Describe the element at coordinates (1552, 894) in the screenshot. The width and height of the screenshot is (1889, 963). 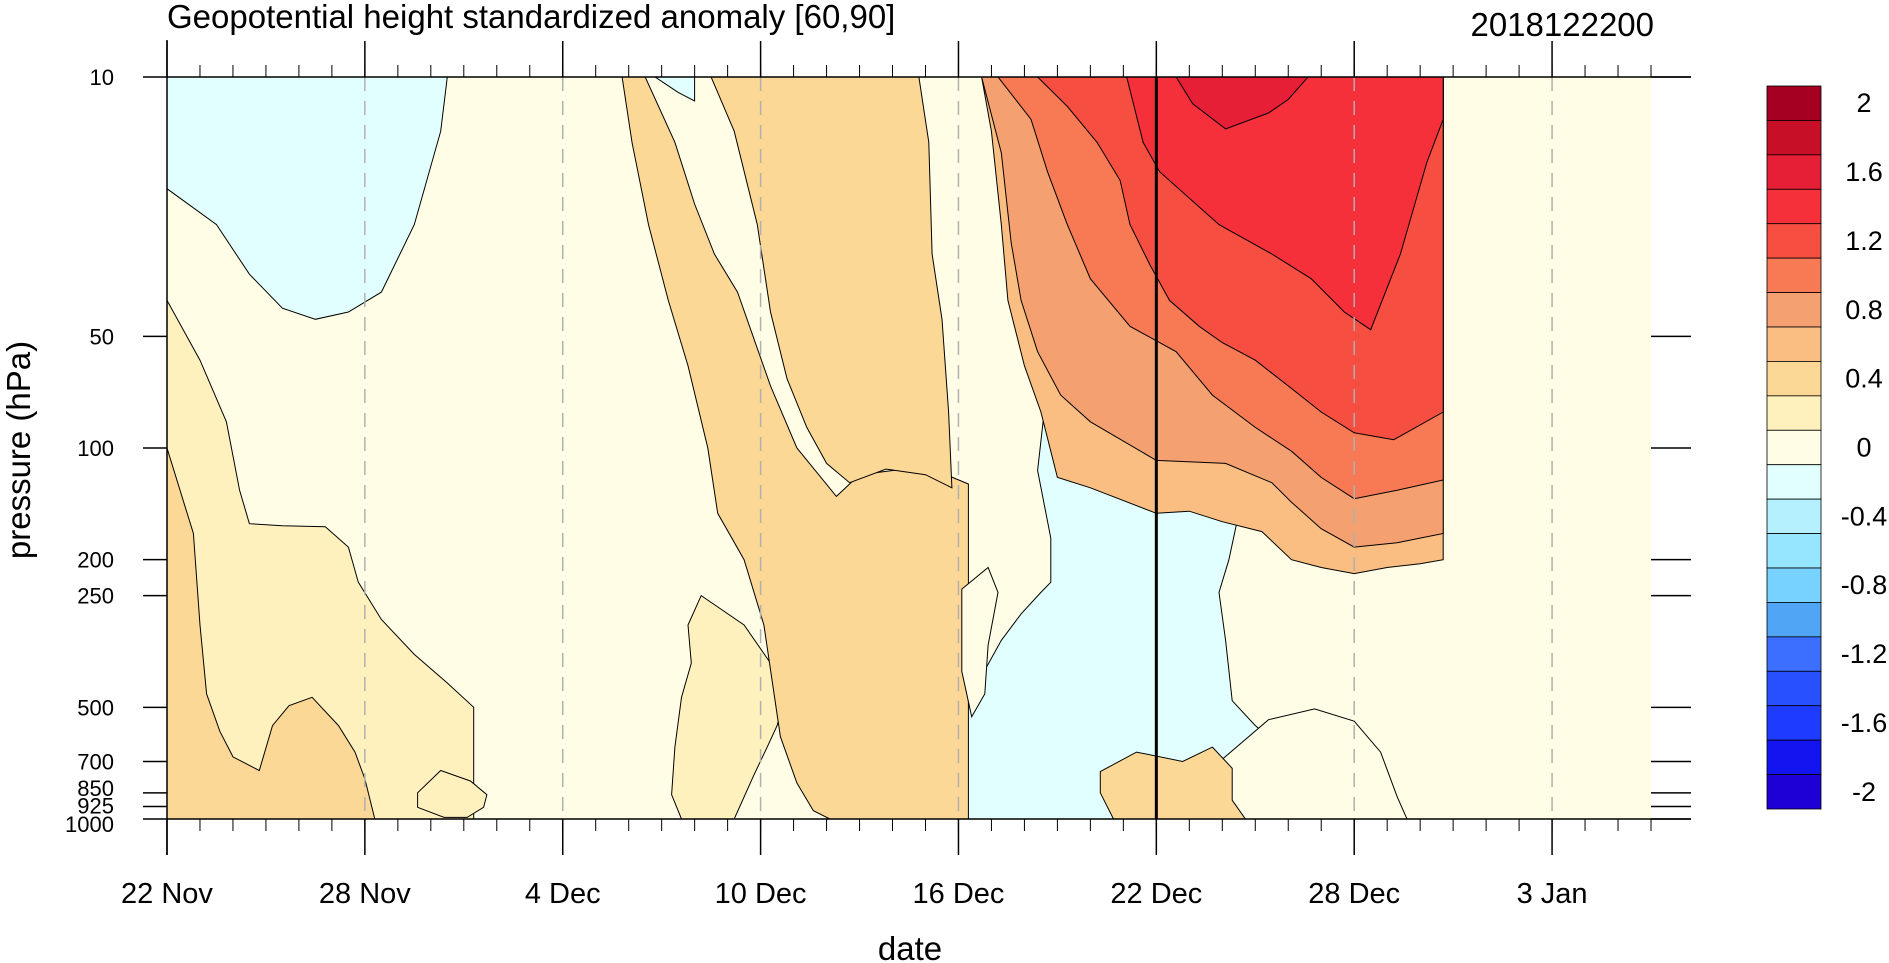
I see `x-tick-label: 3 Jan` at that location.